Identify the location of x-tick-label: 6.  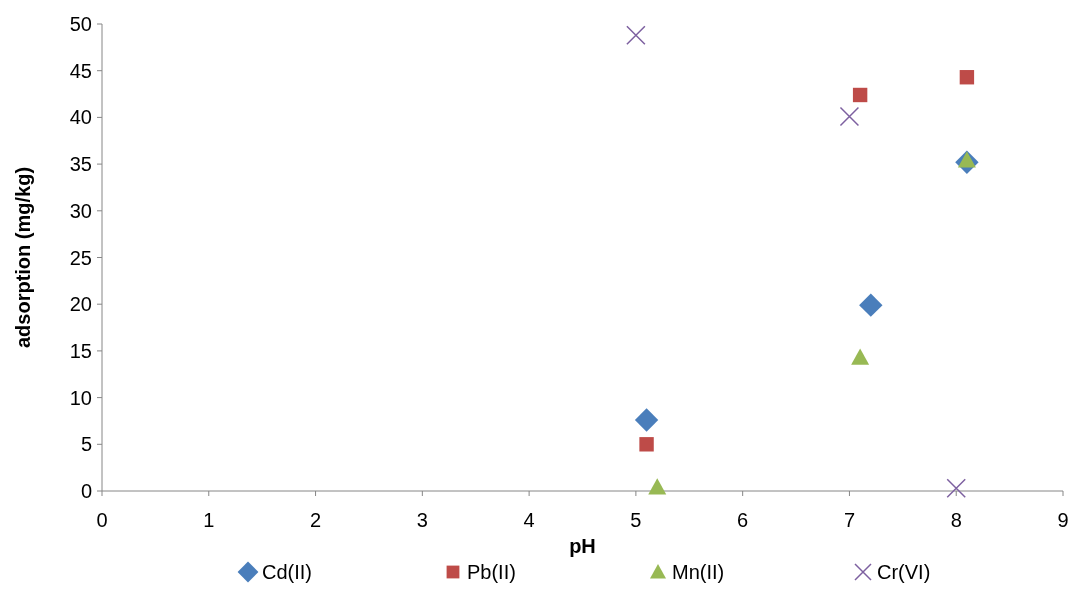
(743, 520).